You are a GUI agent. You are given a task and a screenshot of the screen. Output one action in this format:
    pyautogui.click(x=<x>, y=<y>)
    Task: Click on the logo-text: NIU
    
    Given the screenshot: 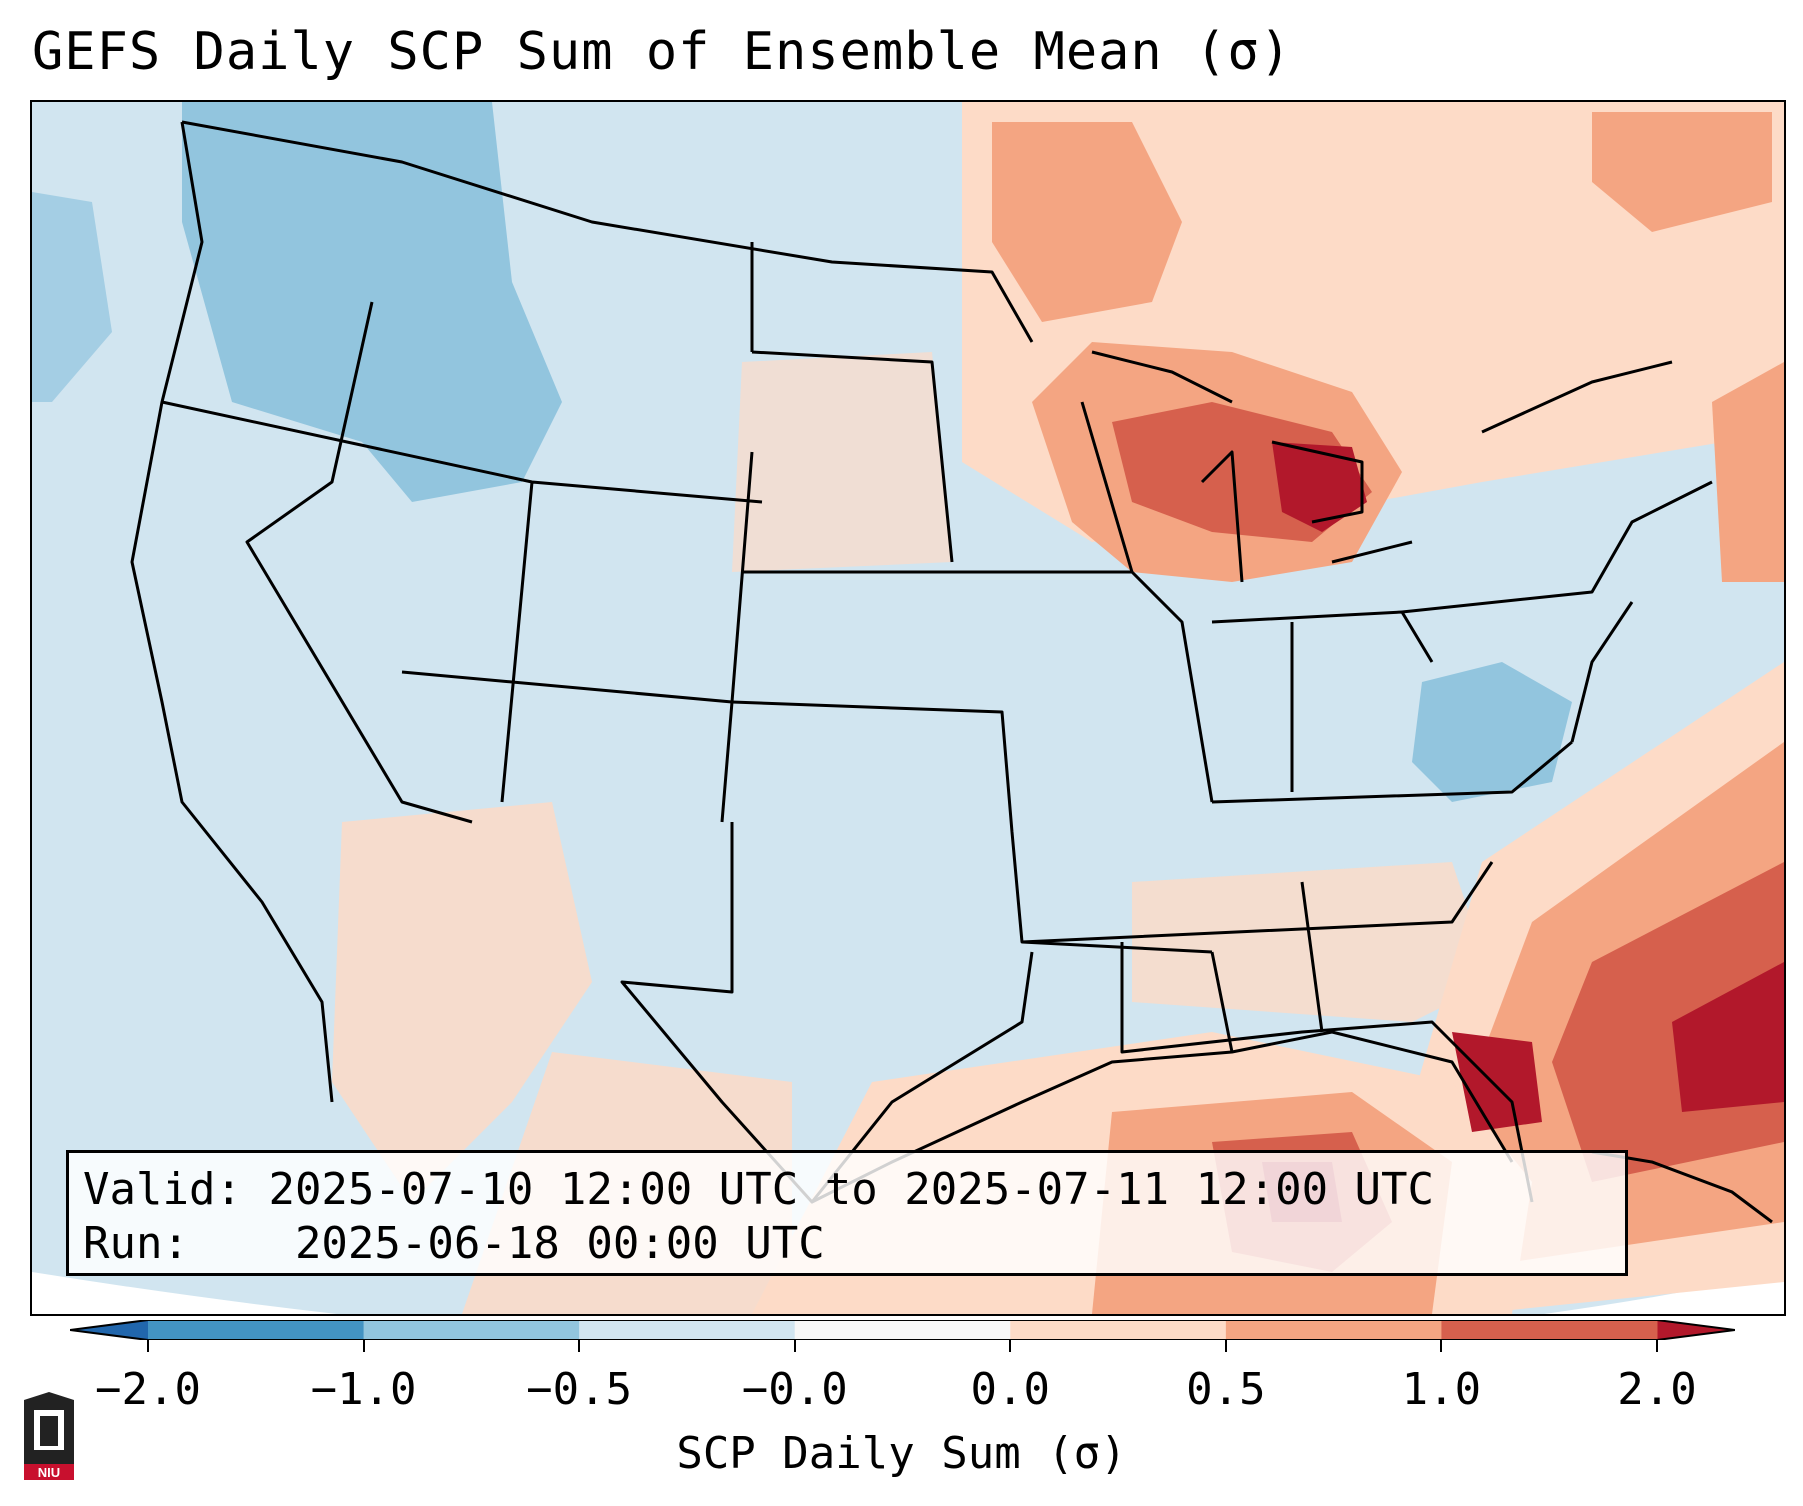 What is the action you would take?
    pyautogui.click(x=49, y=1472)
    